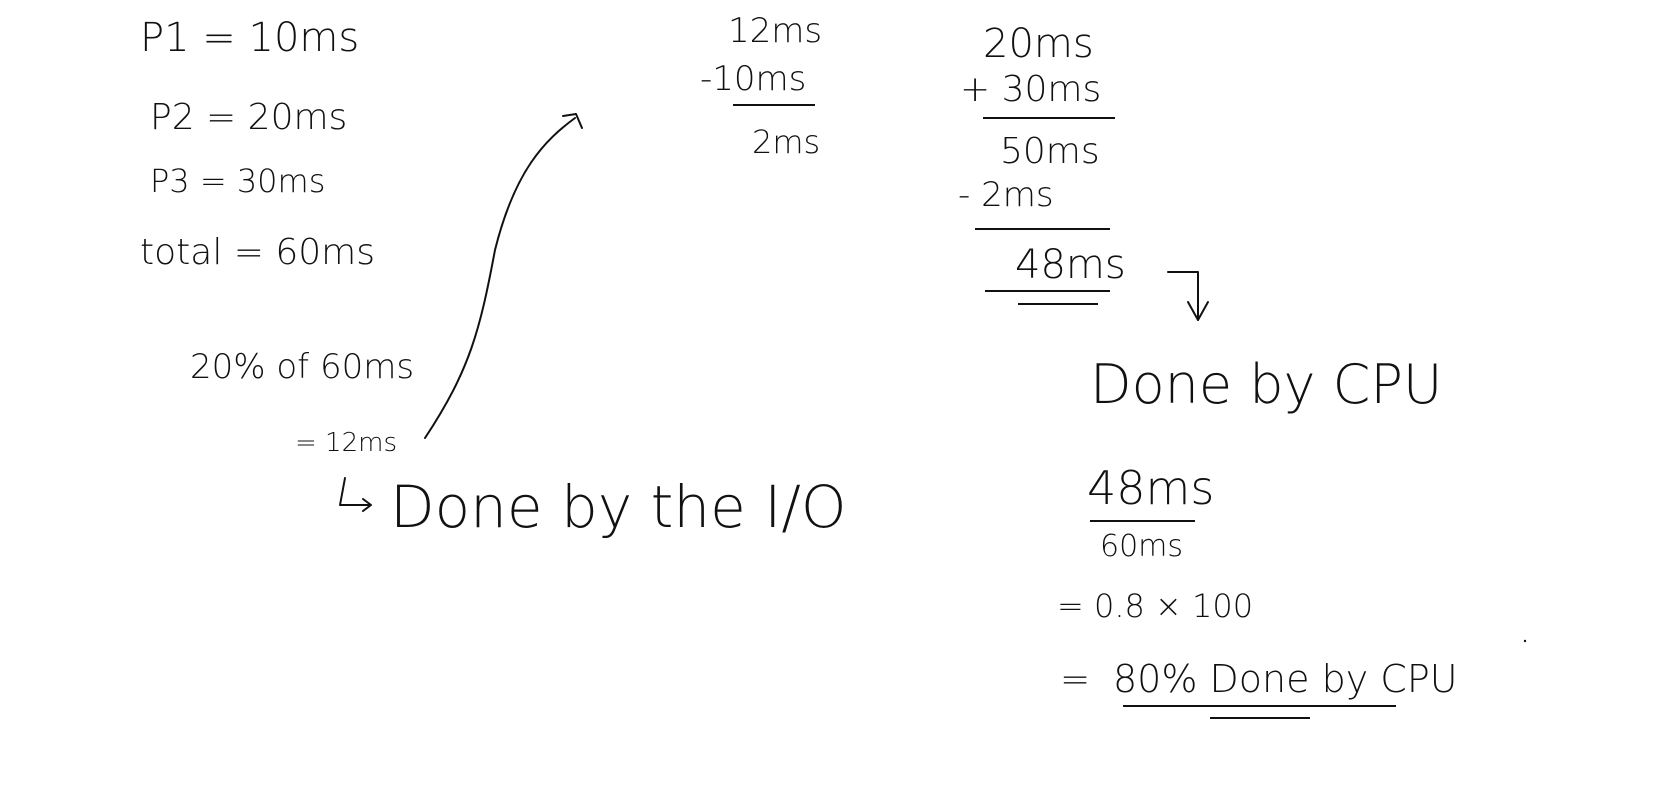  I want to click on bent-arrow-head-icon, so click(367, 505).